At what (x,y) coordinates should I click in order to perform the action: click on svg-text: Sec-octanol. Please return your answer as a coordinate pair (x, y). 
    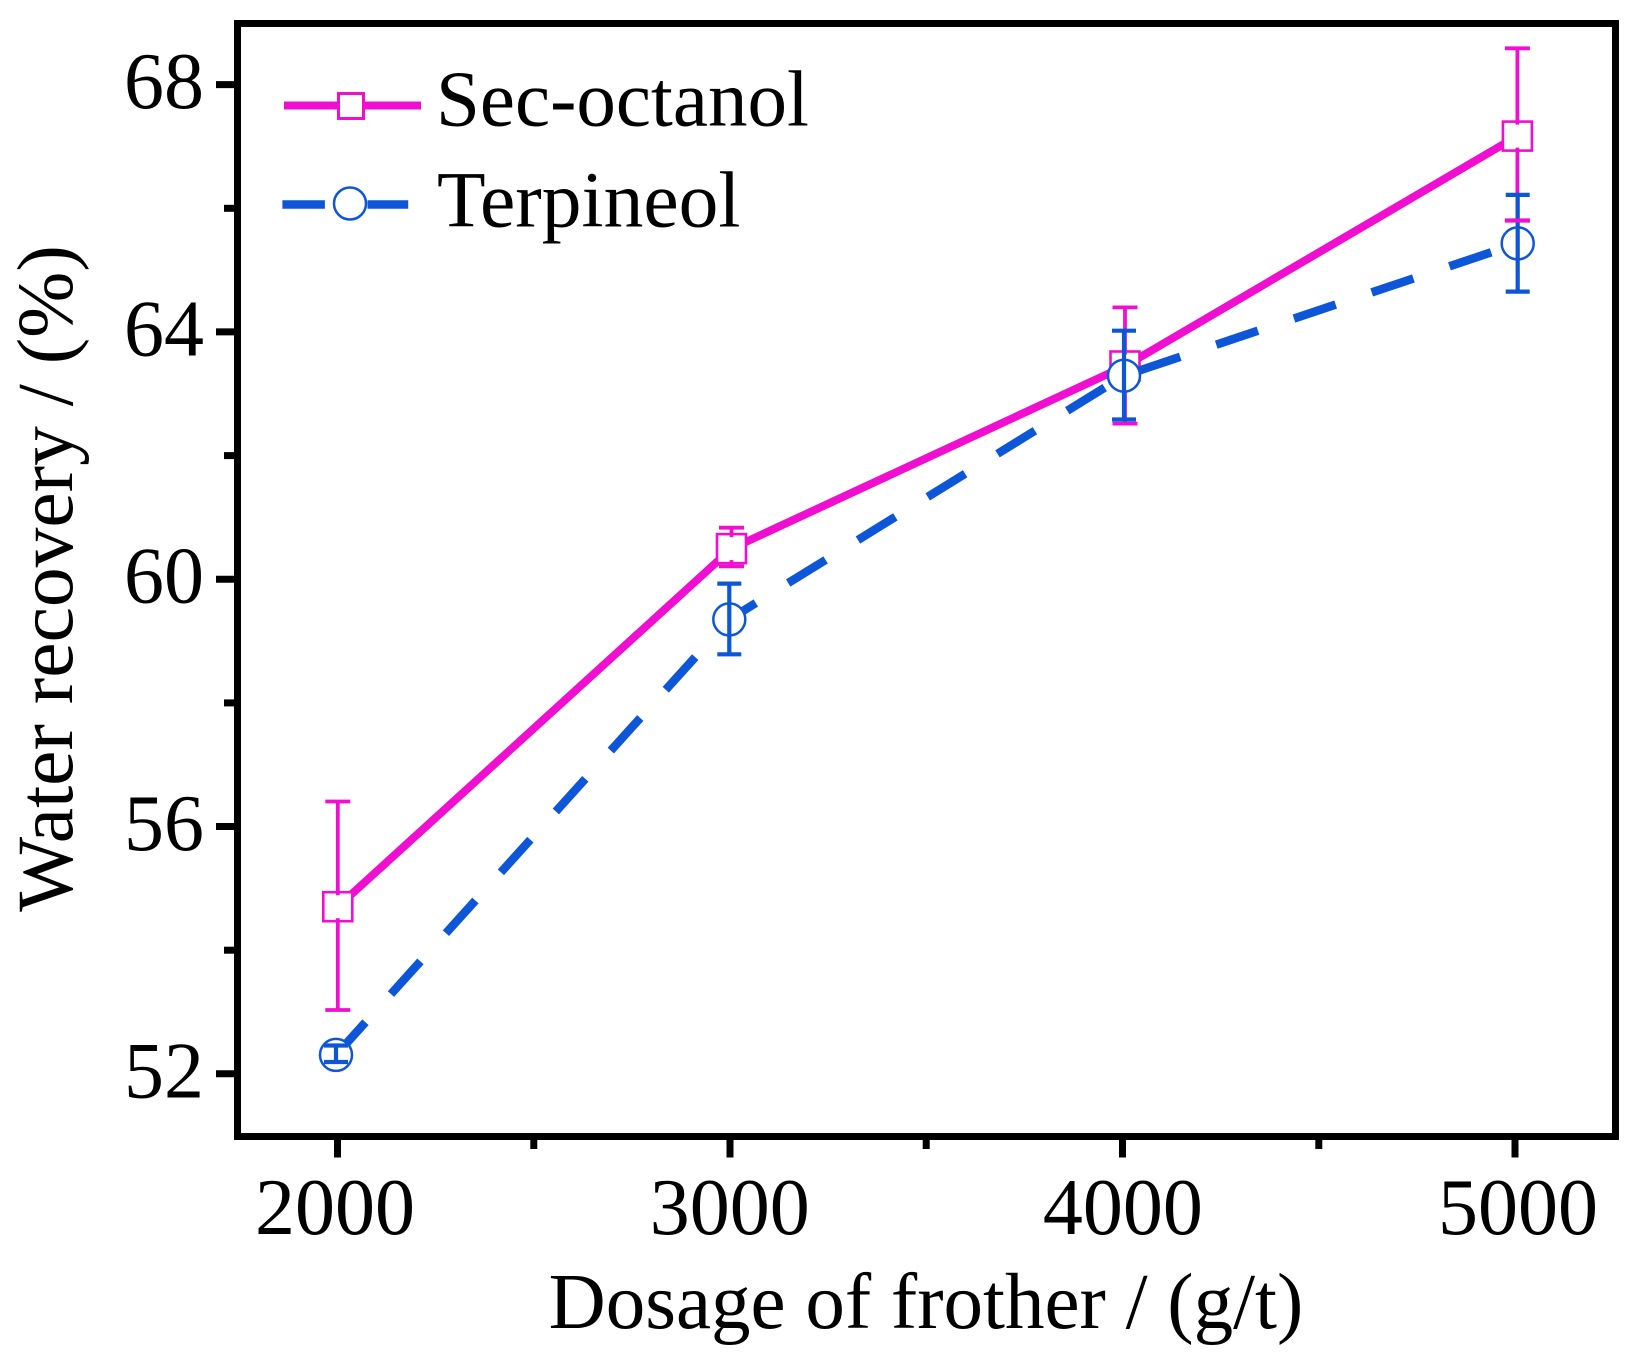
    Looking at the image, I should click on (622, 100).